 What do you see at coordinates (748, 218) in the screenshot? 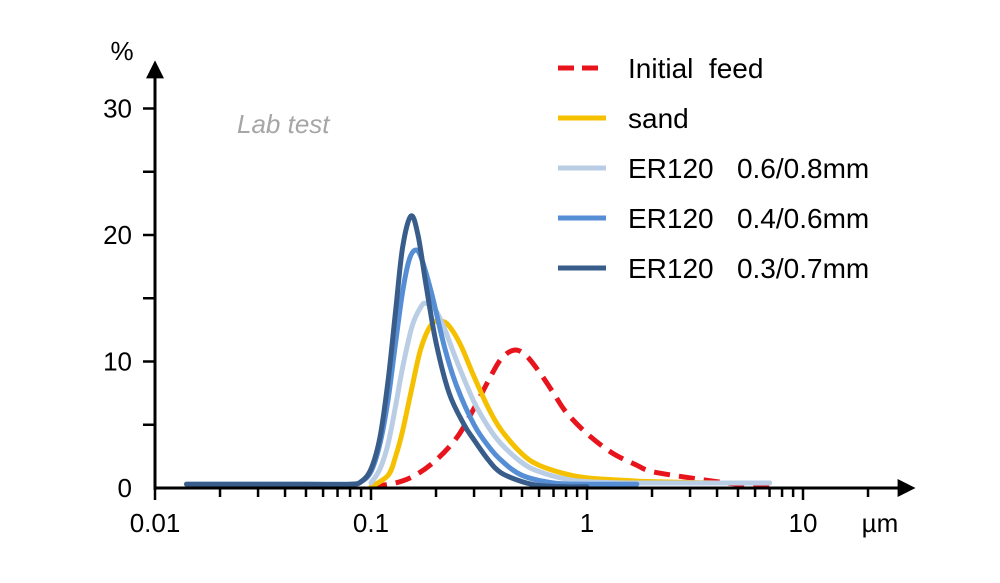
I see `legend-label: ER120 0.4/0.6mm` at bounding box center [748, 218].